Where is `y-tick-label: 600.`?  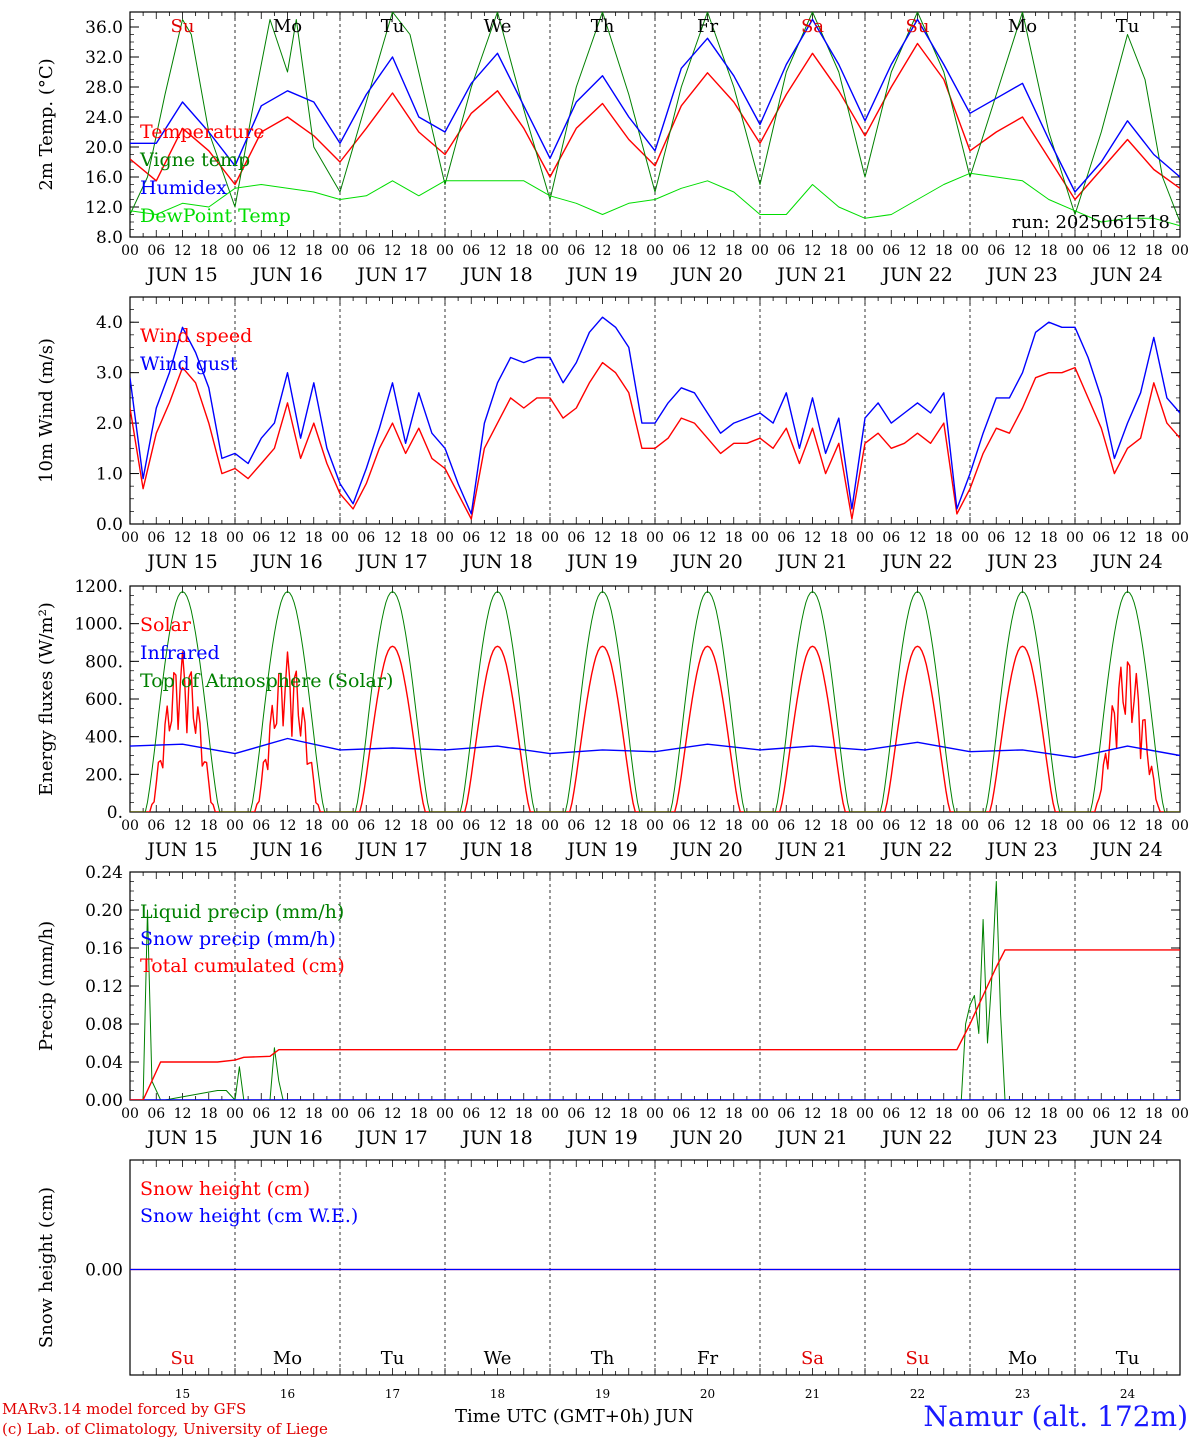
y-tick-label: 600. is located at coordinates (104, 700).